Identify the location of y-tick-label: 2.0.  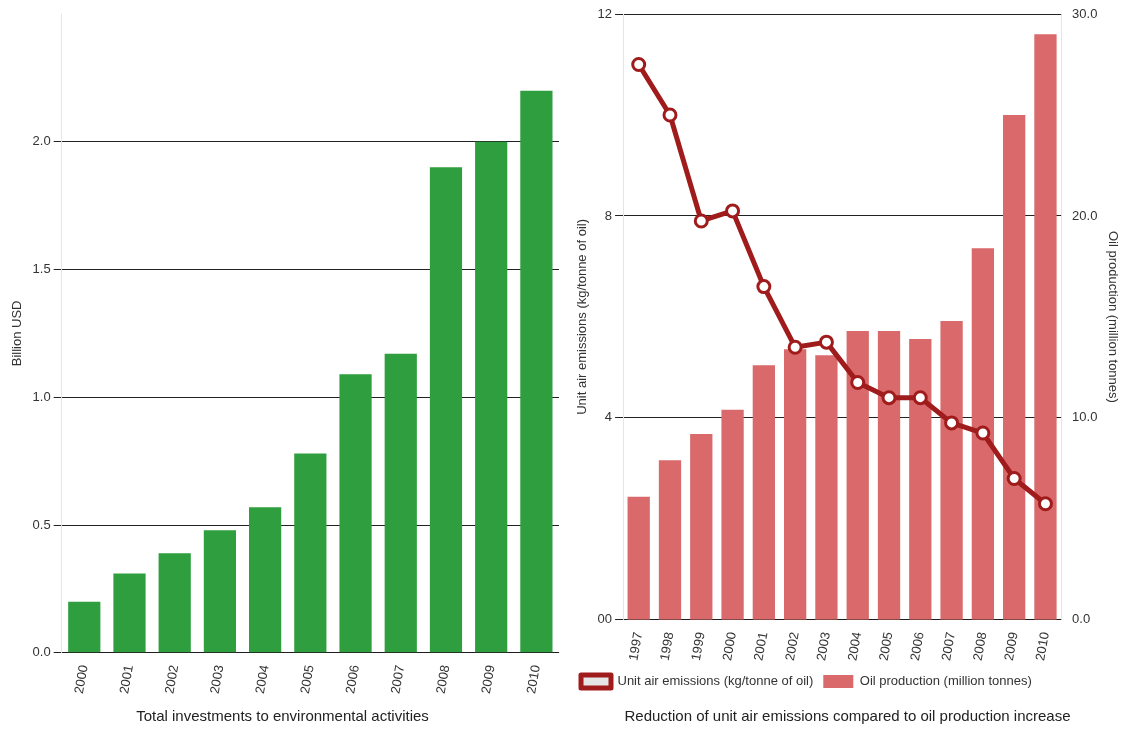
(41, 141).